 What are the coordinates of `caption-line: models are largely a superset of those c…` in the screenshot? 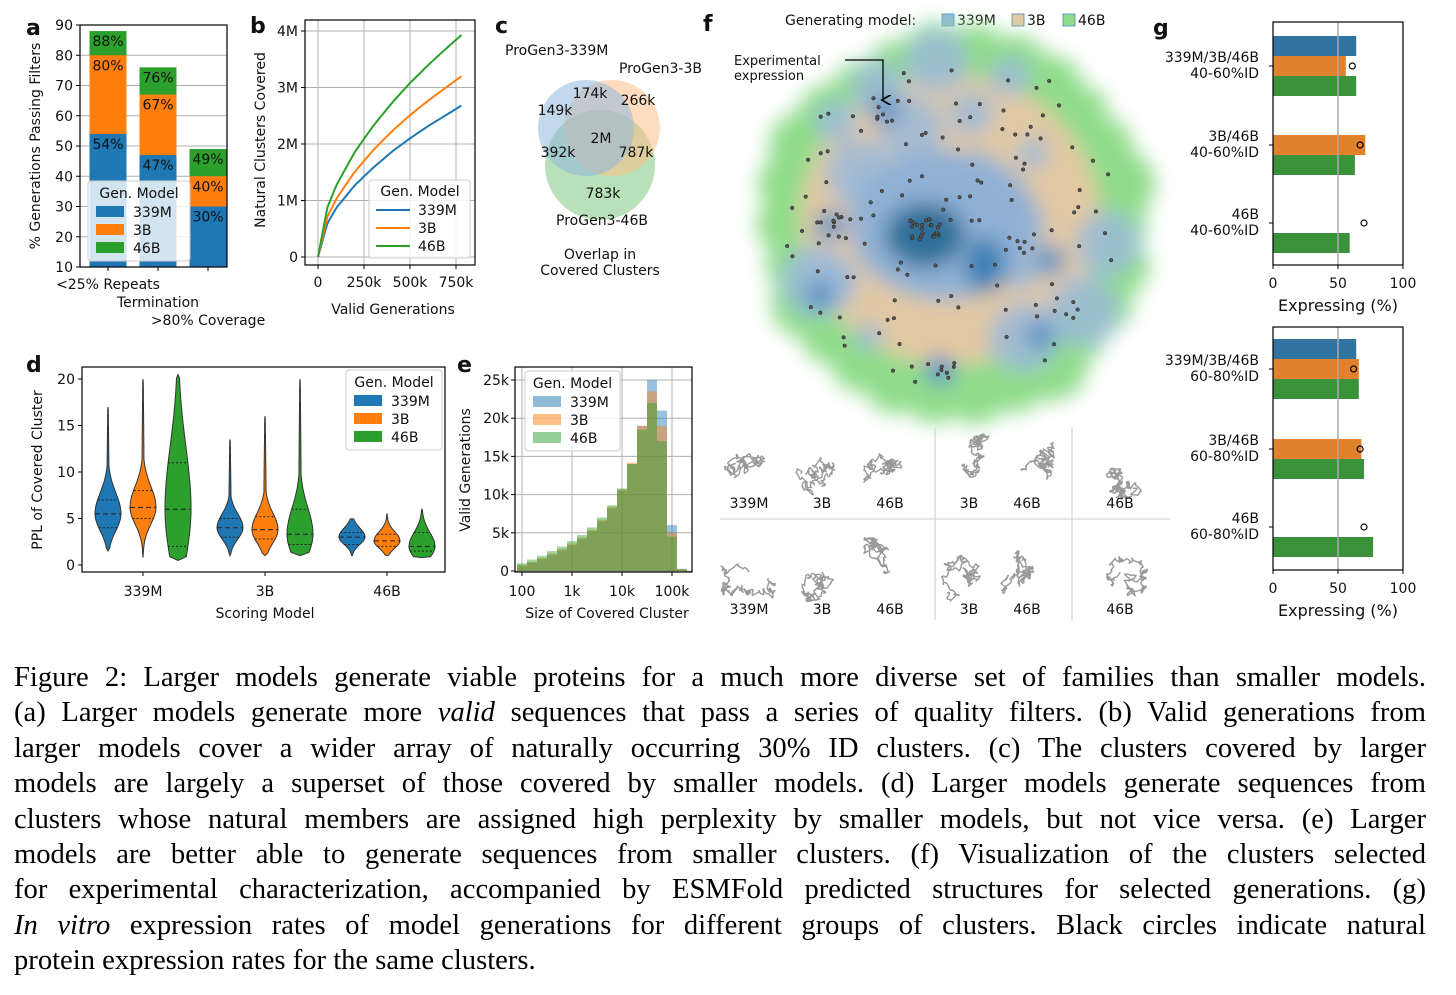 It's located at (720, 783).